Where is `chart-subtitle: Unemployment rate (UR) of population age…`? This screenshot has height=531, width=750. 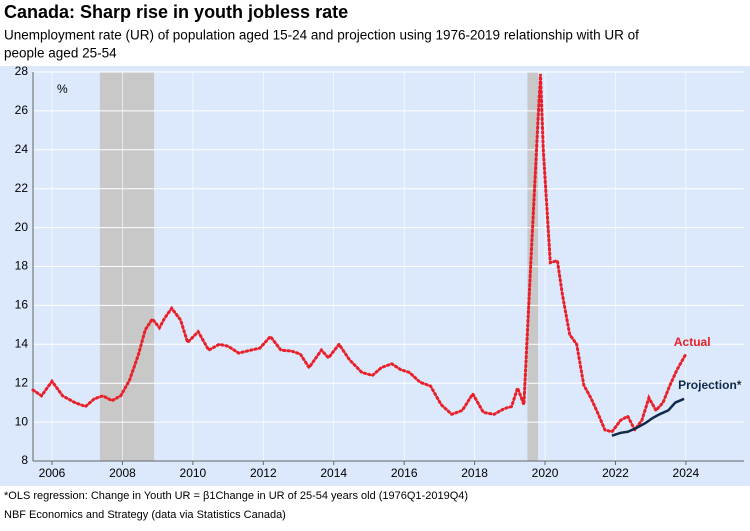
chart-subtitle: Unemployment rate (UR) of population age… is located at coordinates (321, 35).